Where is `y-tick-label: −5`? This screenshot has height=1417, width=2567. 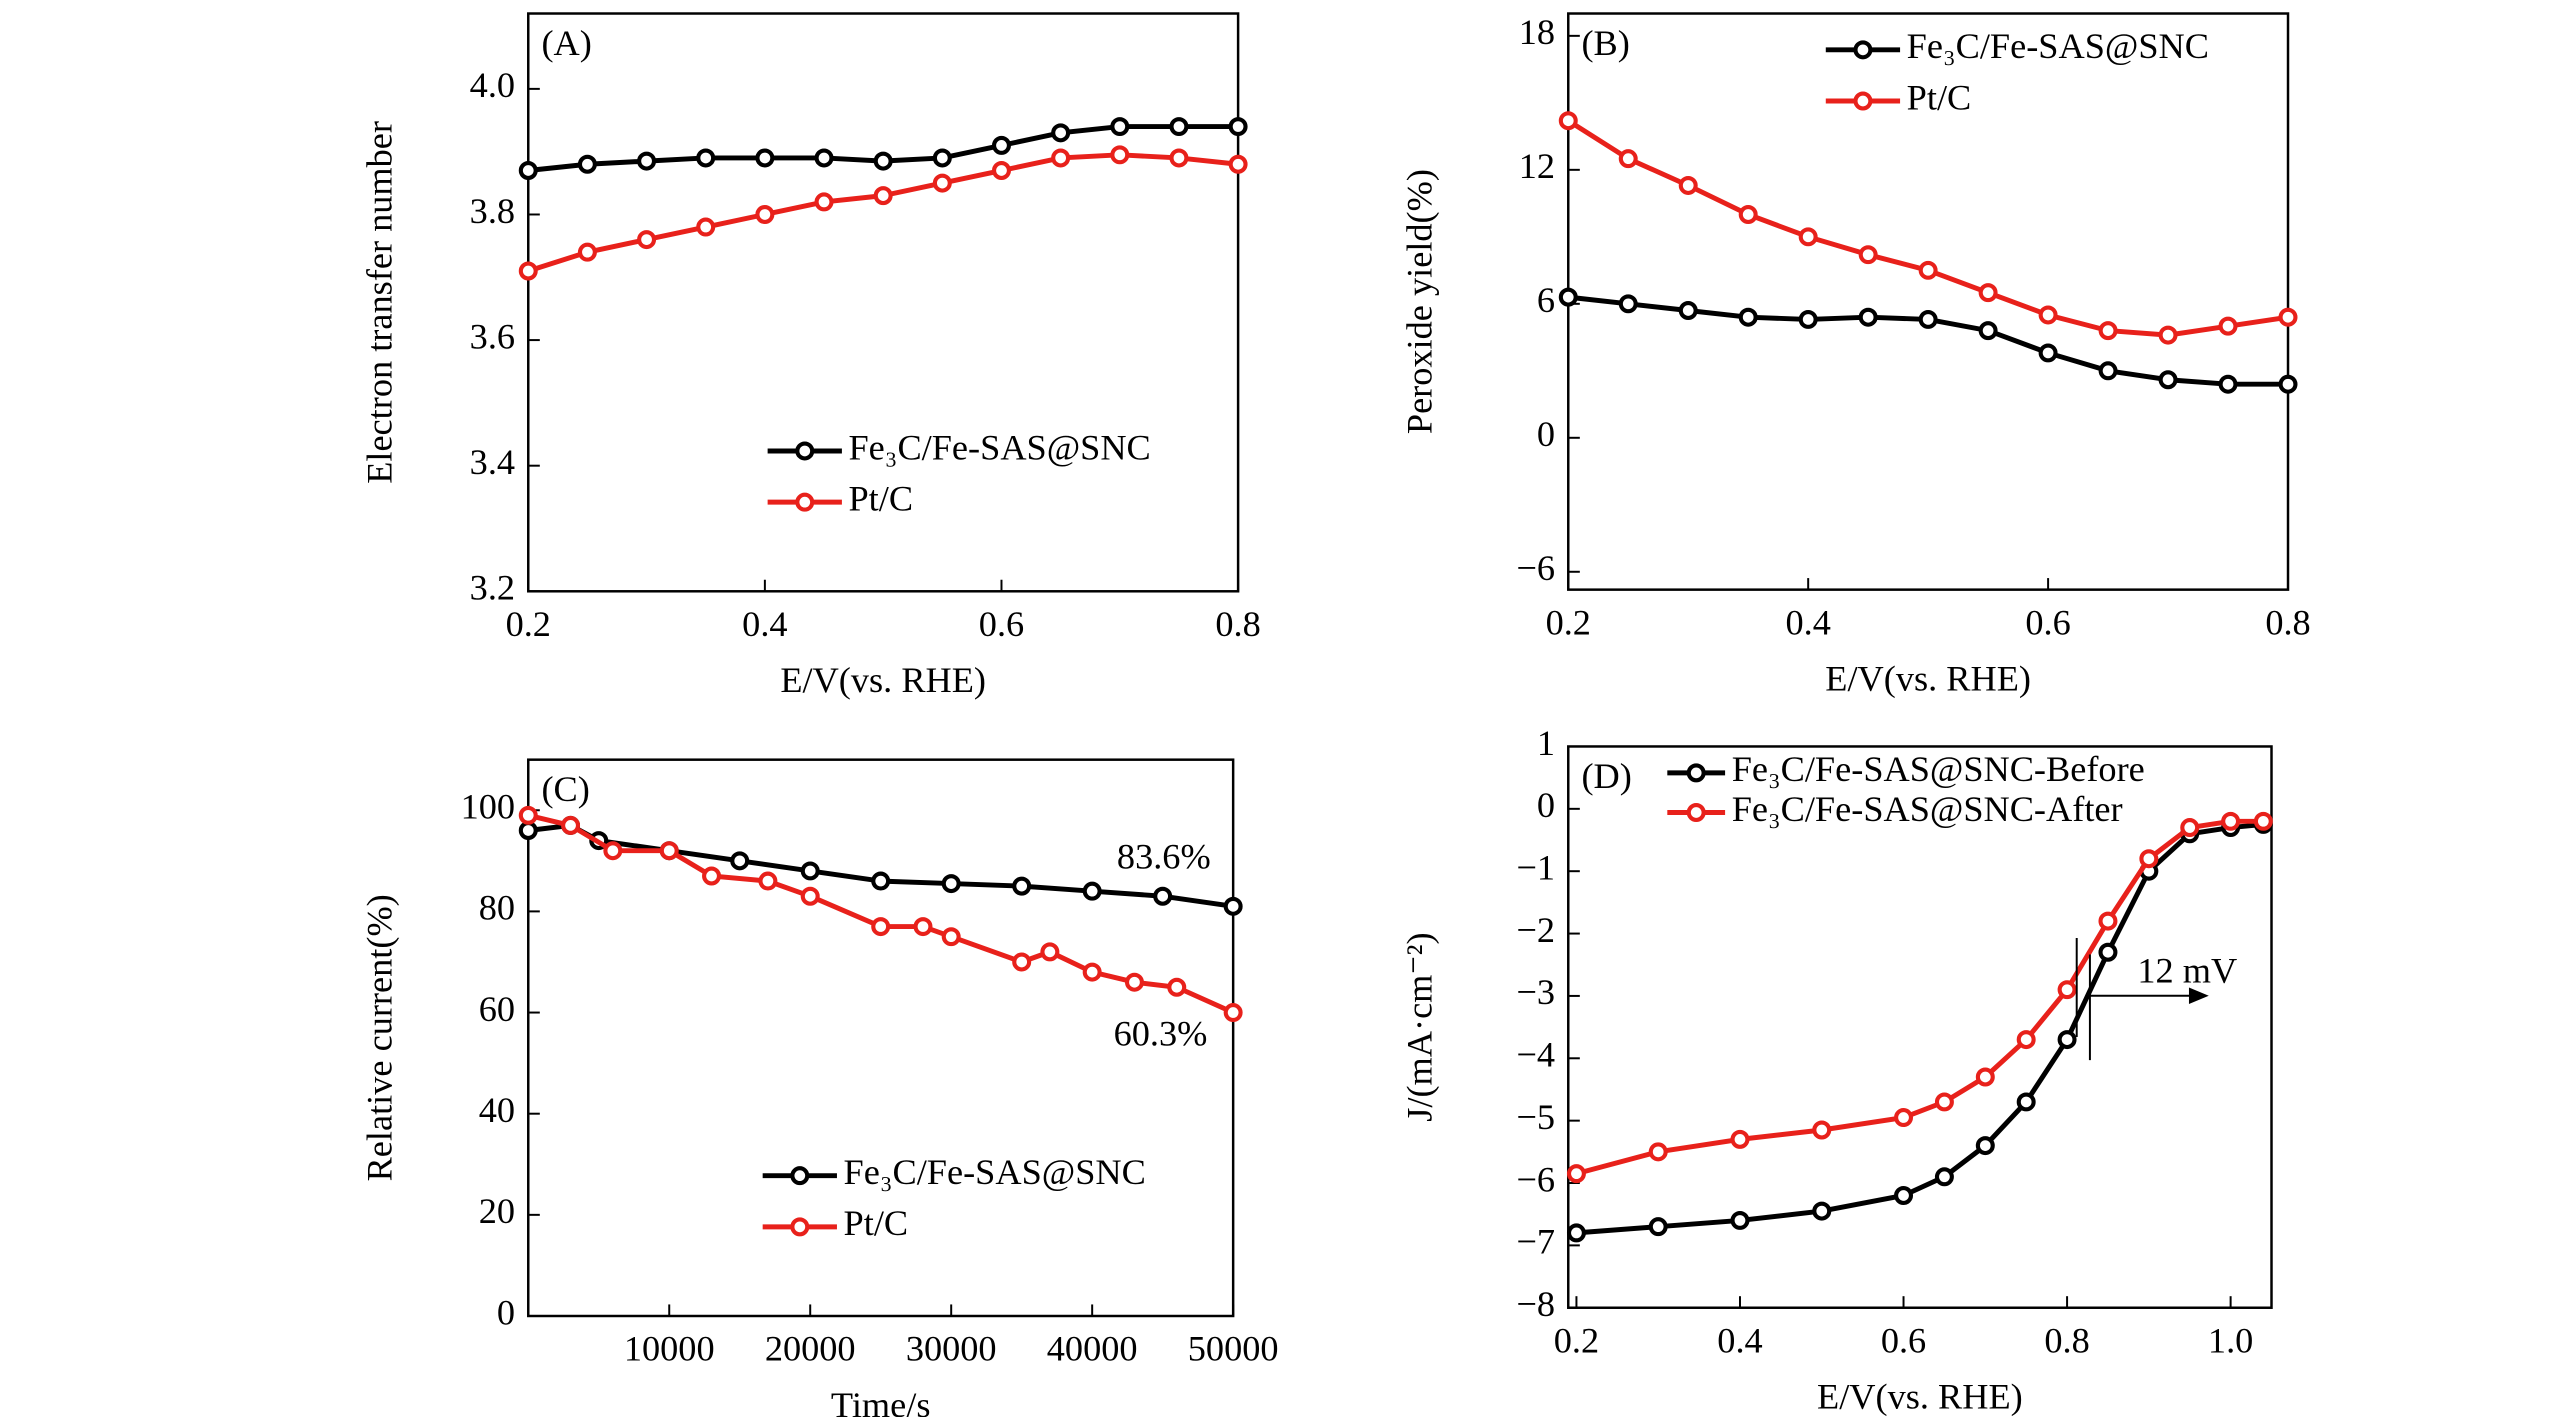
y-tick-label: −5 is located at coordinates (1535, 1117).